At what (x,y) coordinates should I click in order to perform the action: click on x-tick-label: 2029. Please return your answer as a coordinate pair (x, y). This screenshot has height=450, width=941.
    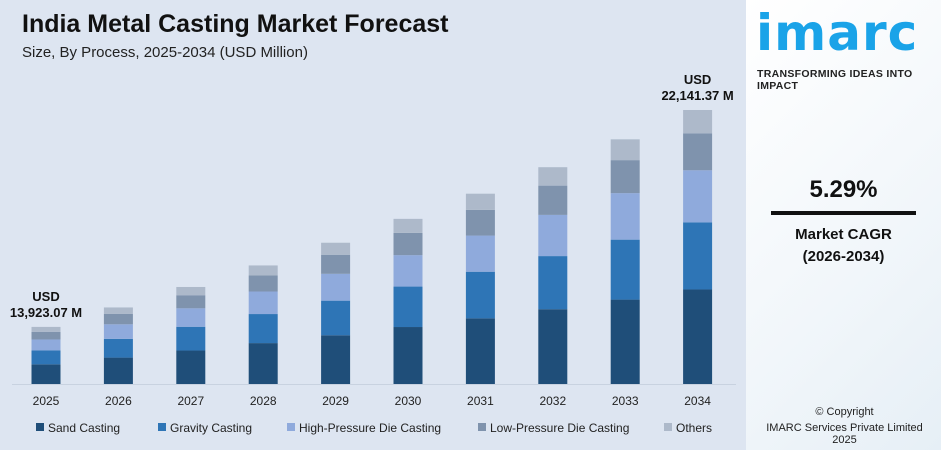
    Looking at the image, I should click on (335, 401).